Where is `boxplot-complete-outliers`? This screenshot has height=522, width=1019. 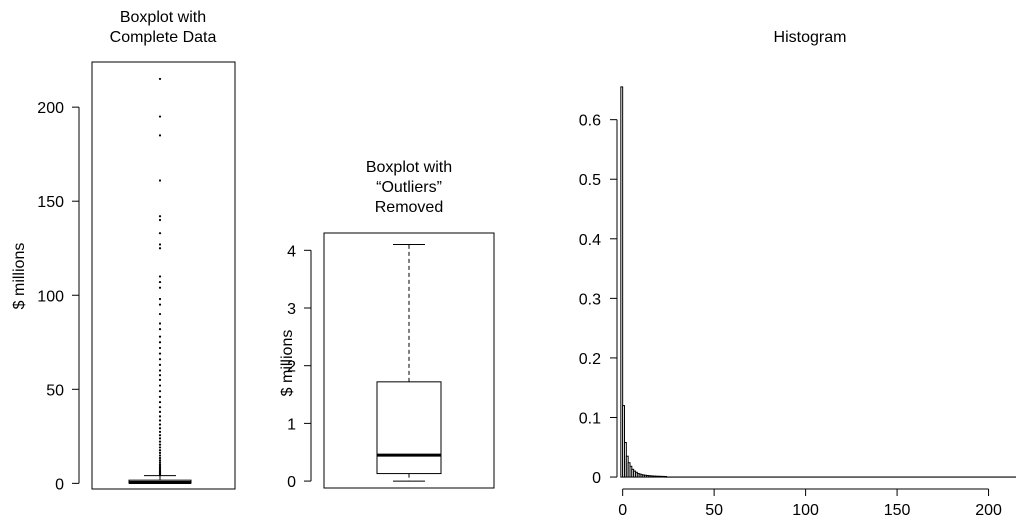
boxplot-complete-outliers is located at coordinates (160, 277).